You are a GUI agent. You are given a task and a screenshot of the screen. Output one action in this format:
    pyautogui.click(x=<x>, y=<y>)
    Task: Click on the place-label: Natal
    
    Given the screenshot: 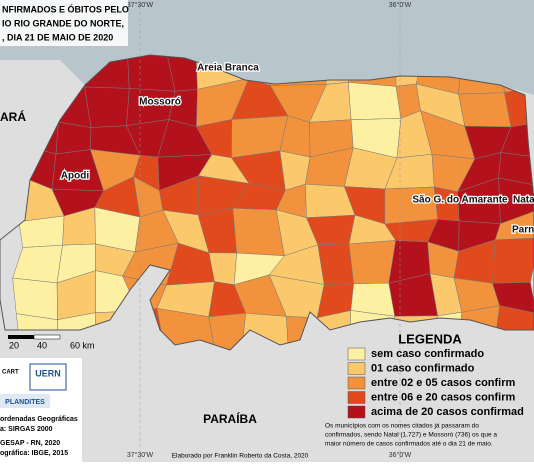 What is the action you would take?
    pyautogui.click(x=523, y=200)
    